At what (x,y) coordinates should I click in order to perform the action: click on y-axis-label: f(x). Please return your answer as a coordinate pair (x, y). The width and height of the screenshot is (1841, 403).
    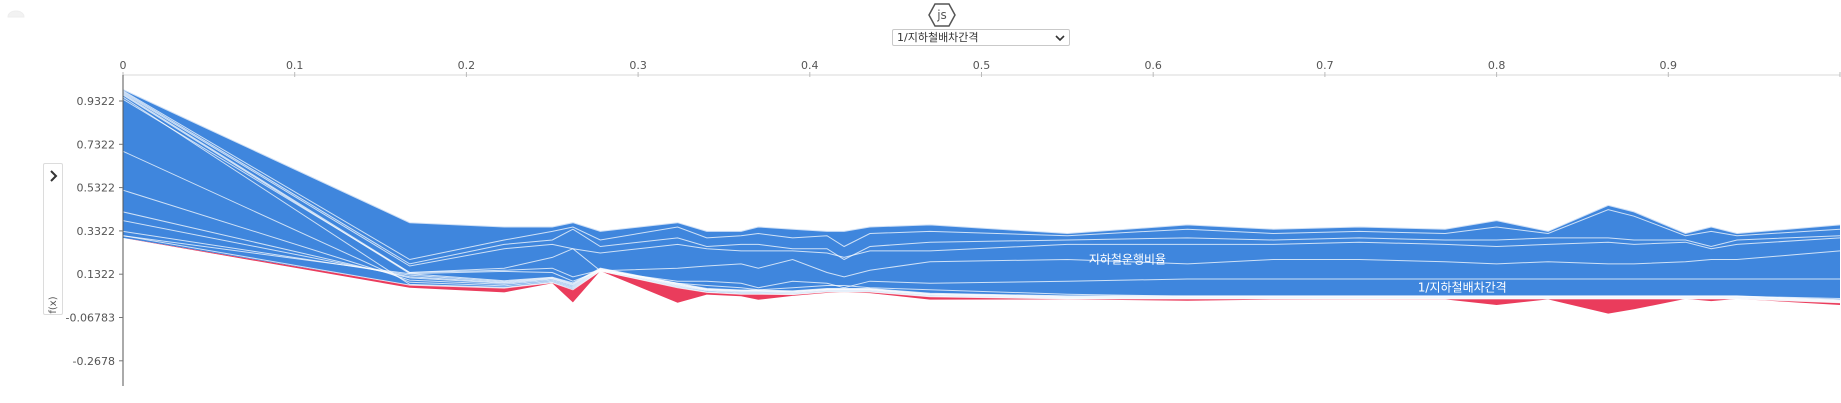
    Looking at the image, I should click on (53, 304).